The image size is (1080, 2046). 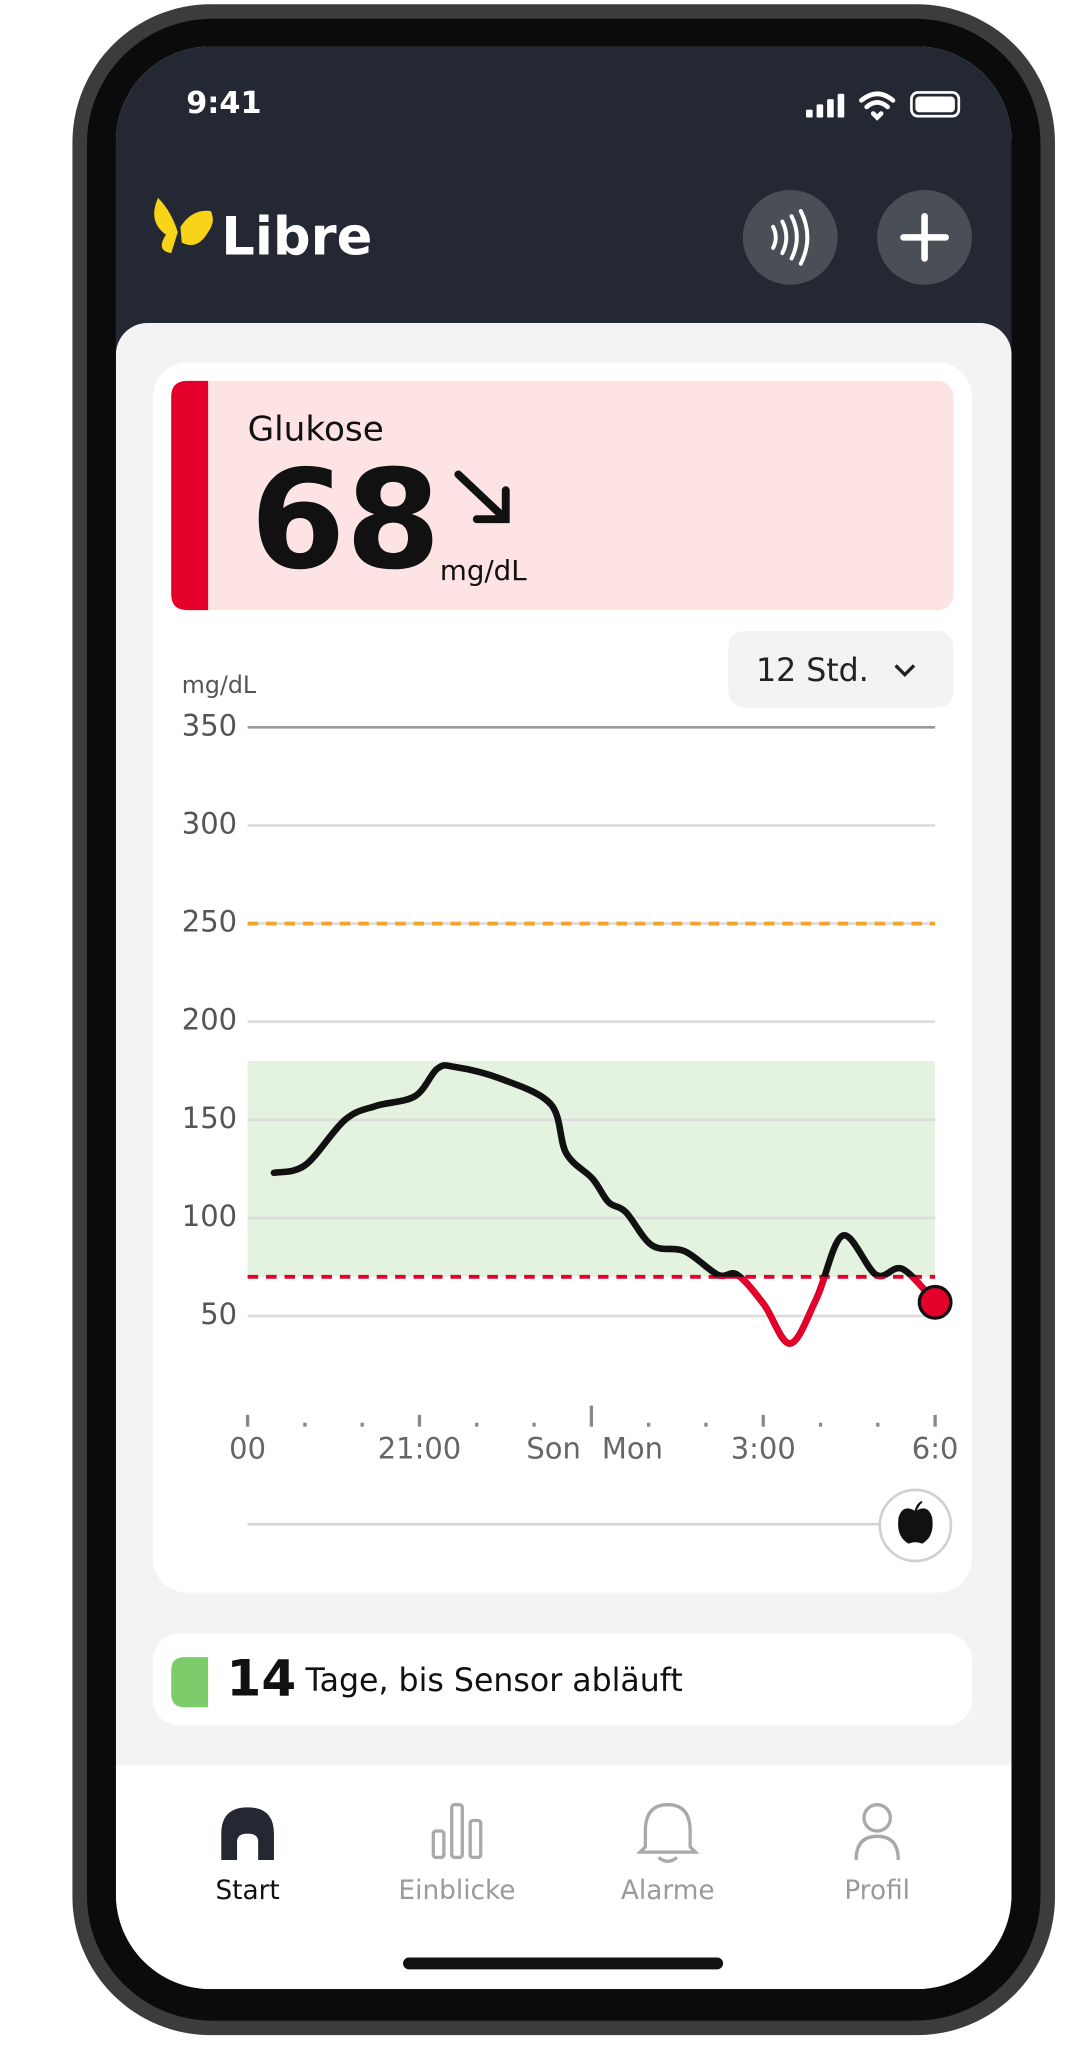 I want to click on sensor-card, so click(x=562, y=1679).